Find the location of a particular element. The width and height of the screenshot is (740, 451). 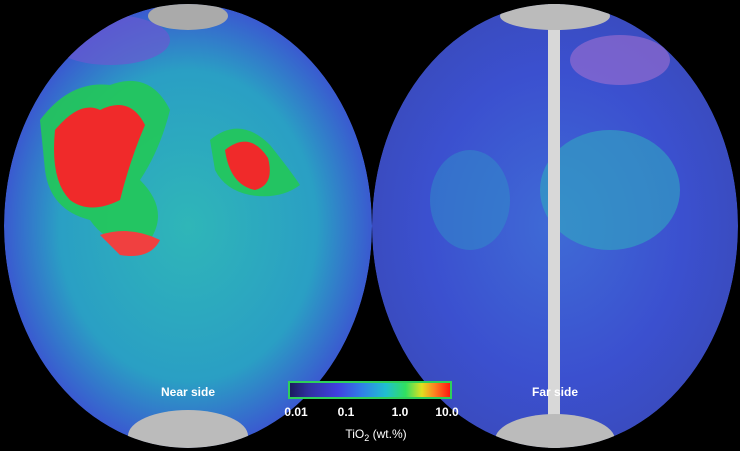

scale-tick-label: 0.01 is located at coordinates (296, 412).